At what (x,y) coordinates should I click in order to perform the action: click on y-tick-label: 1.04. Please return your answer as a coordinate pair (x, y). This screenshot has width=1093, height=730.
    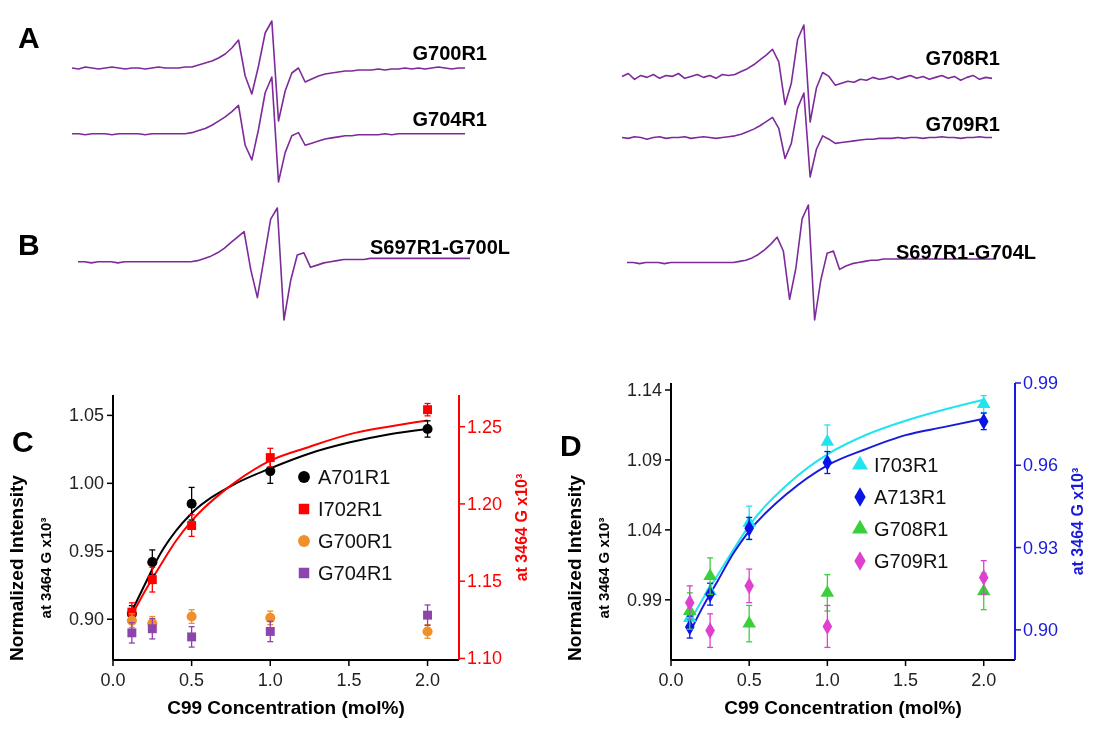
    Looking at the image, I should click on (644, 529).